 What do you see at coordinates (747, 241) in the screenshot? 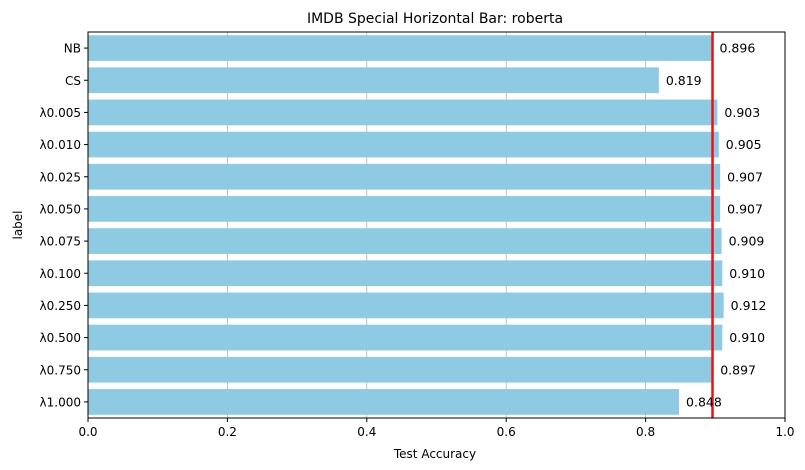
I see `data-label: 0.909` at bounding box center [747, 241].